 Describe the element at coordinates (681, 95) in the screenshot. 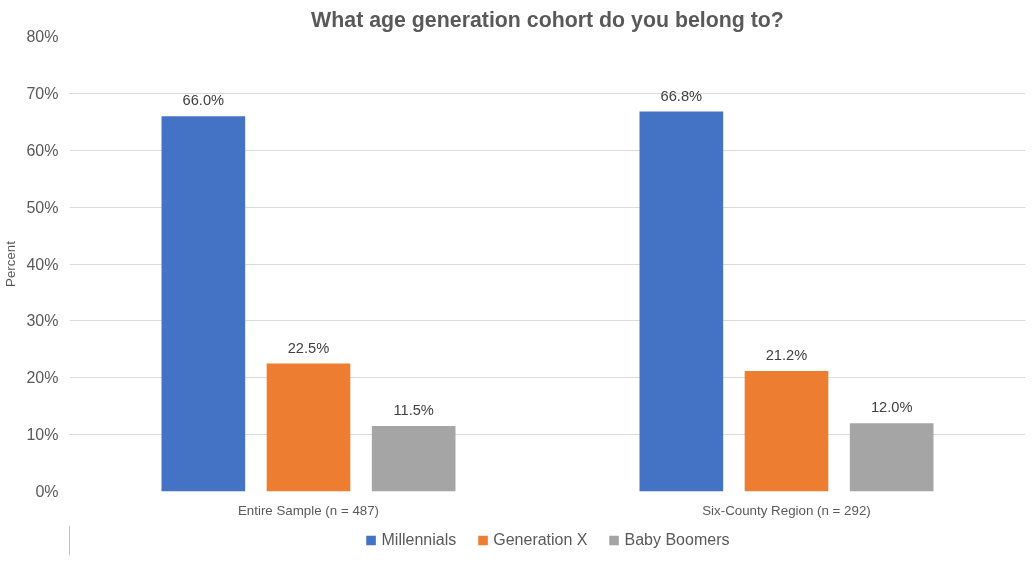

I see `data-label: 66.8%` at that location.